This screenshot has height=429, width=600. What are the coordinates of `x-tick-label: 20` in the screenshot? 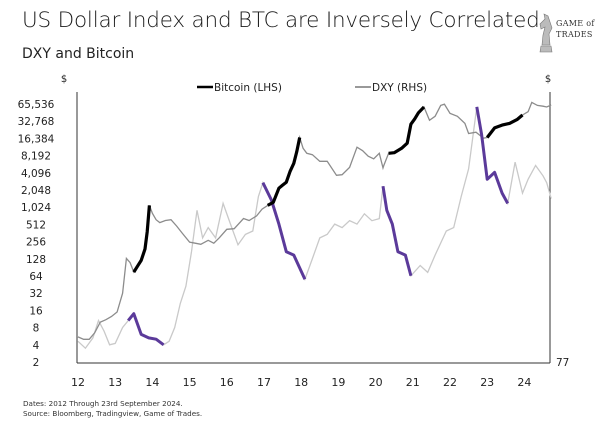 It's located at (376, 382).